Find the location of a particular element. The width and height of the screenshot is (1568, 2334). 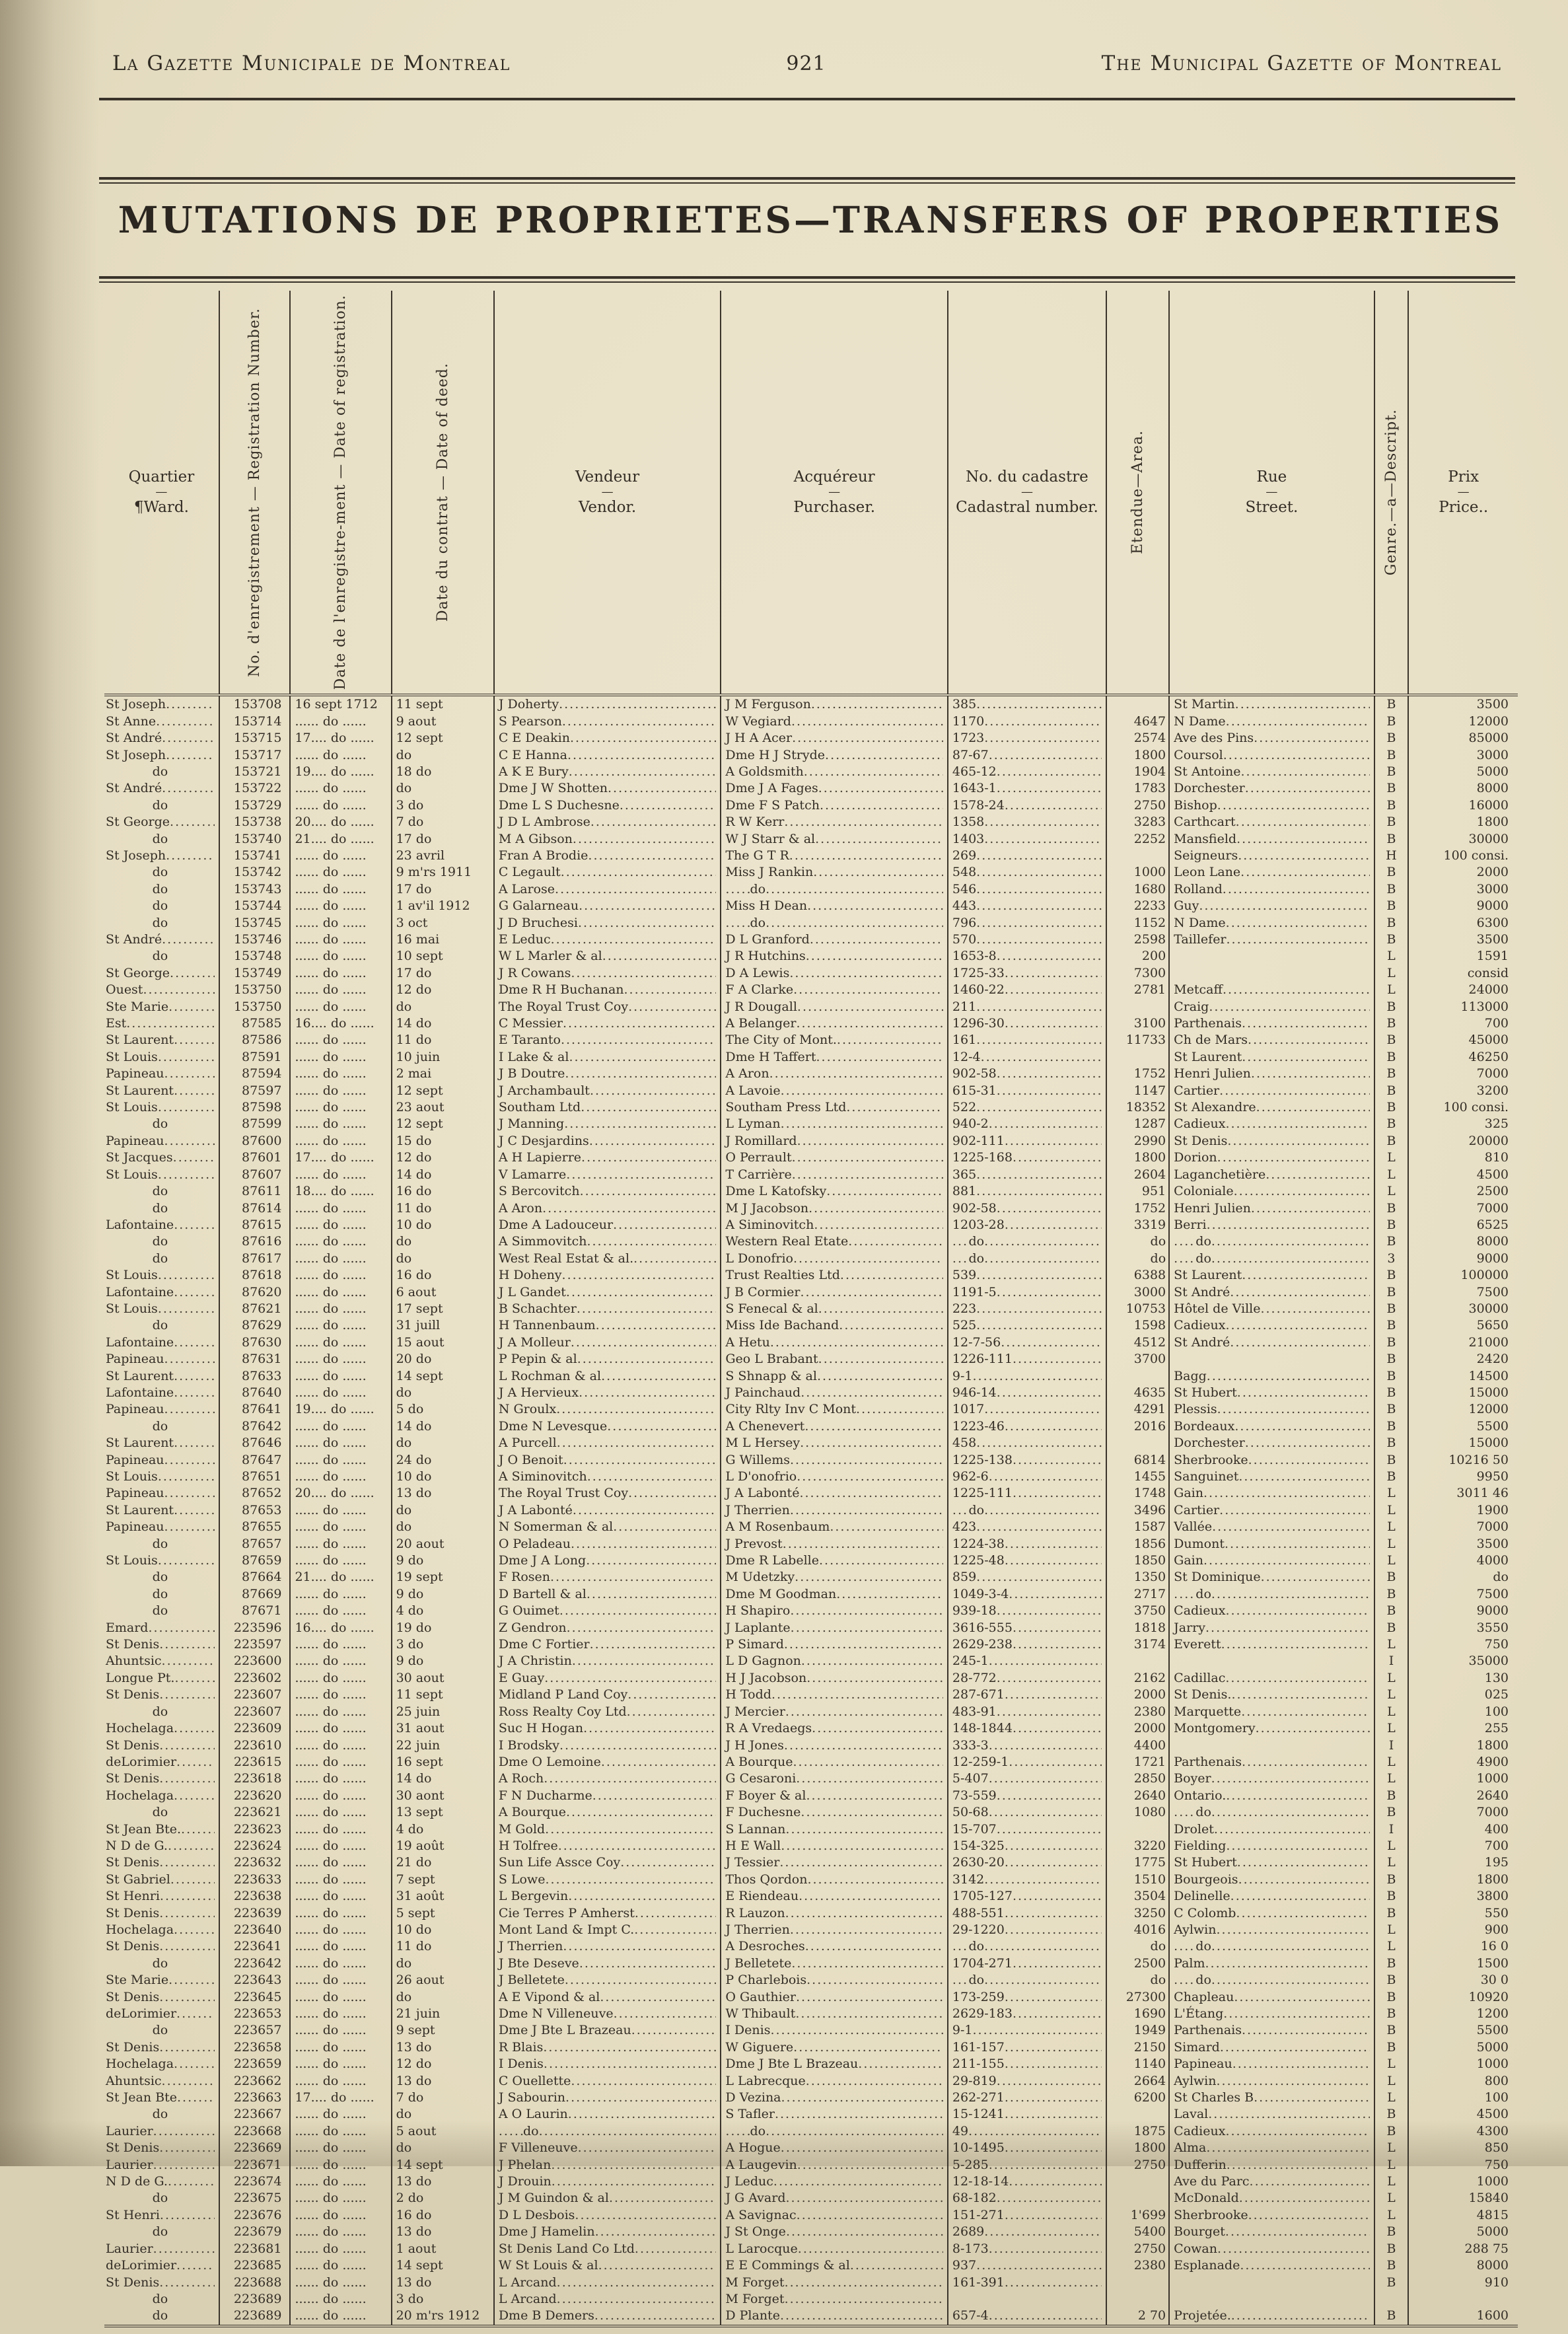

cell-purchaser: Dme J A Fages is located at coordinates (834, 788).